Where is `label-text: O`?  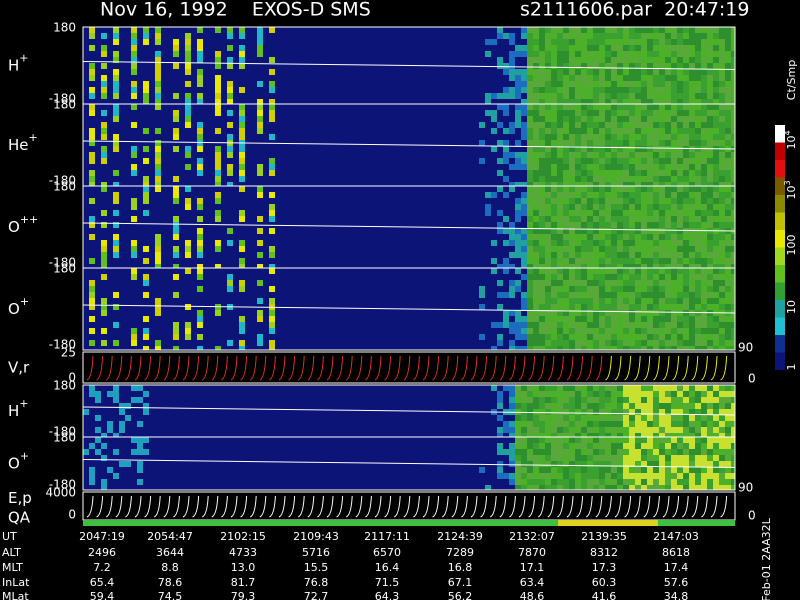
label-text: O is located at coordinates (14, 463).